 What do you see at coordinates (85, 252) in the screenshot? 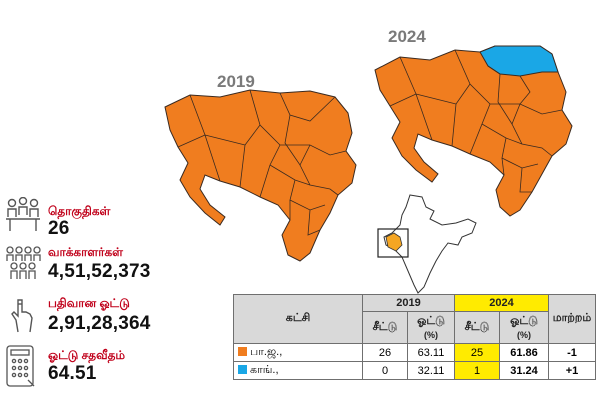
I see `stat-label-voters: வாக்காளர்கள்` at bounding box center [85, 252].